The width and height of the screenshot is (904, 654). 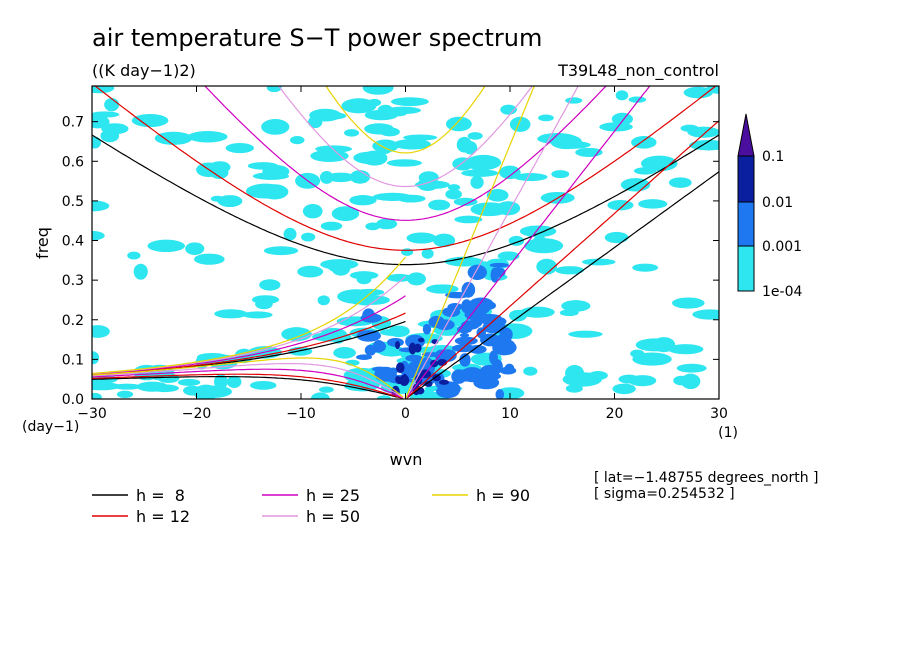 What do you see at coordinates (42, 243) in the screenshot?
I see `y-axis-label: freq` at bounding box center [42, 243].